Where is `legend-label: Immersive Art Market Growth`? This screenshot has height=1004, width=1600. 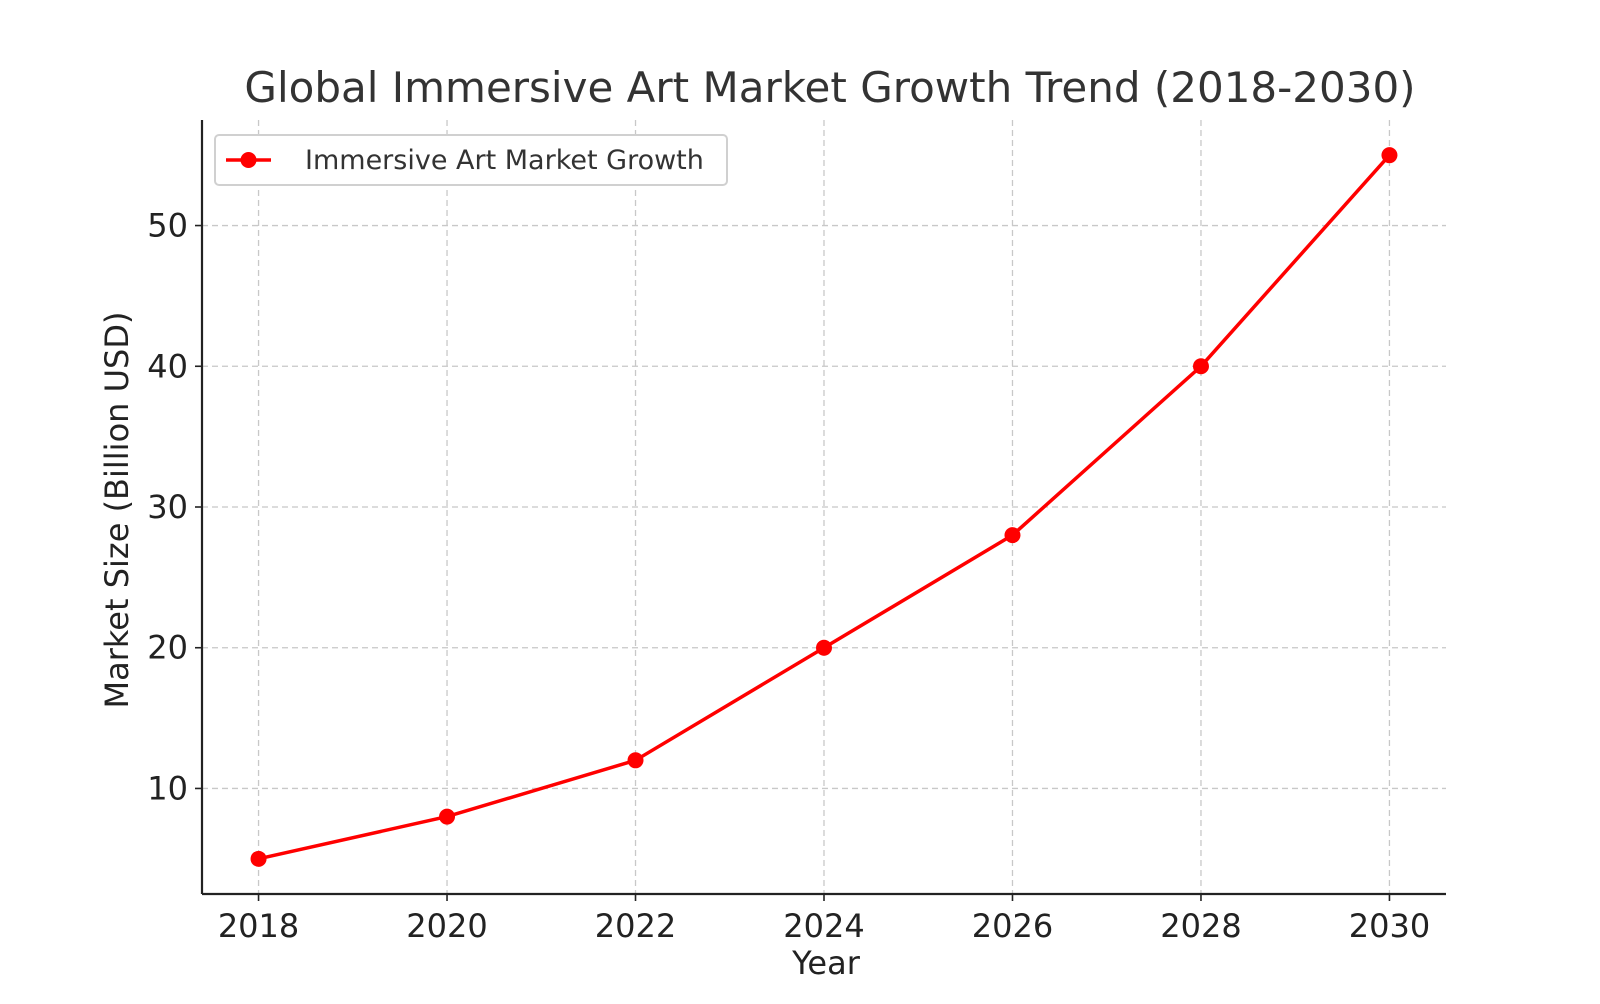
legend-label: Immersive Art Market Growth is located at coordinates (504, 160).